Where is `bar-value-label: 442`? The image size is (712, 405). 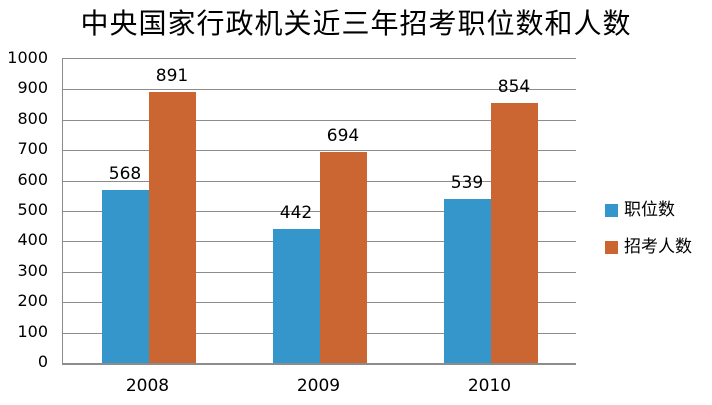 bar-value-label: 442 is located at coordinates (296, 212).